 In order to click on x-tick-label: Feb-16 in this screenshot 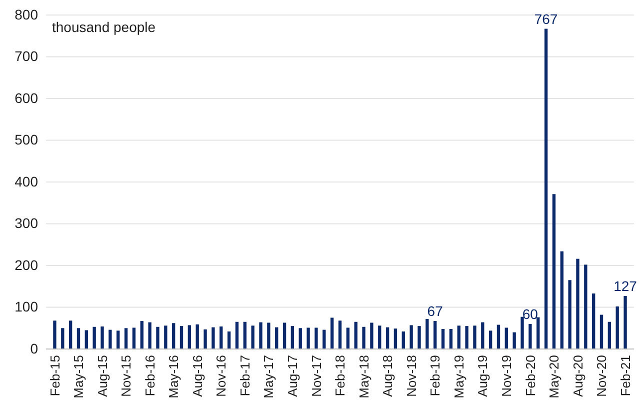, I will do `click(150, 375)`.